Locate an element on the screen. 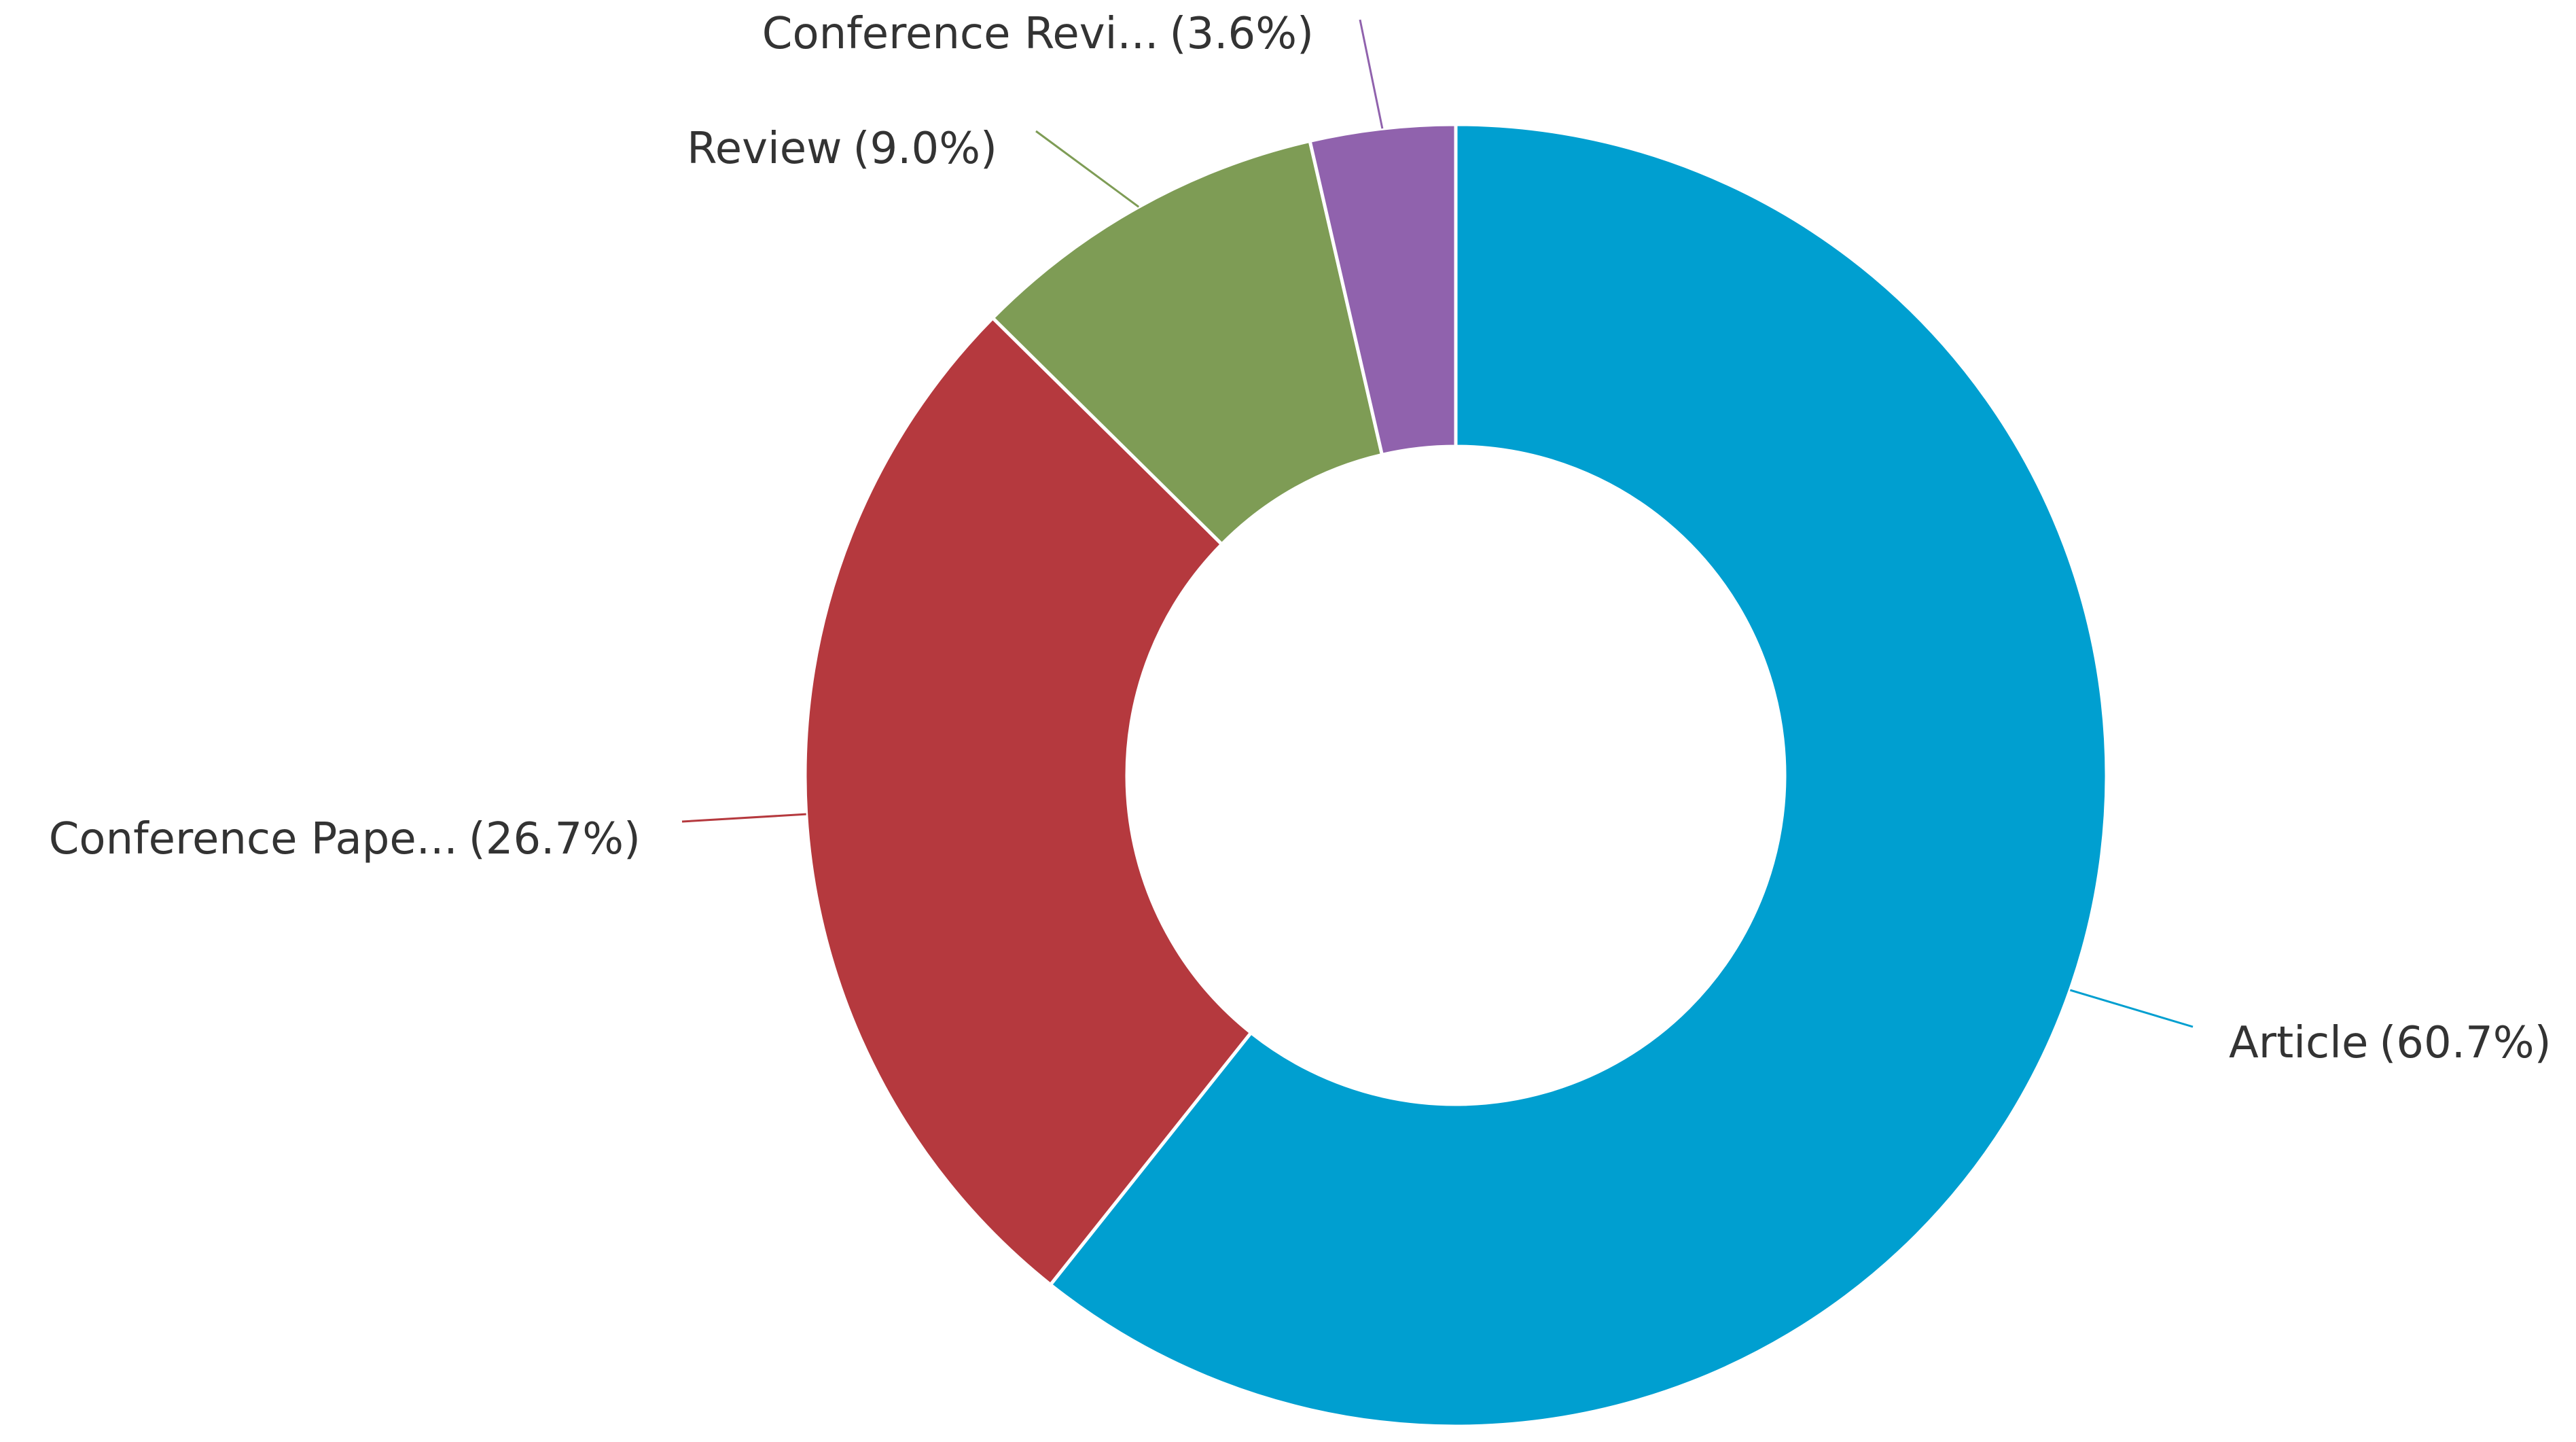 Image resolution: width=2576 pixels, height=1442 pixels. slice-label: Conference Revi... (3.6%) is located at coordinates (1038, 34).